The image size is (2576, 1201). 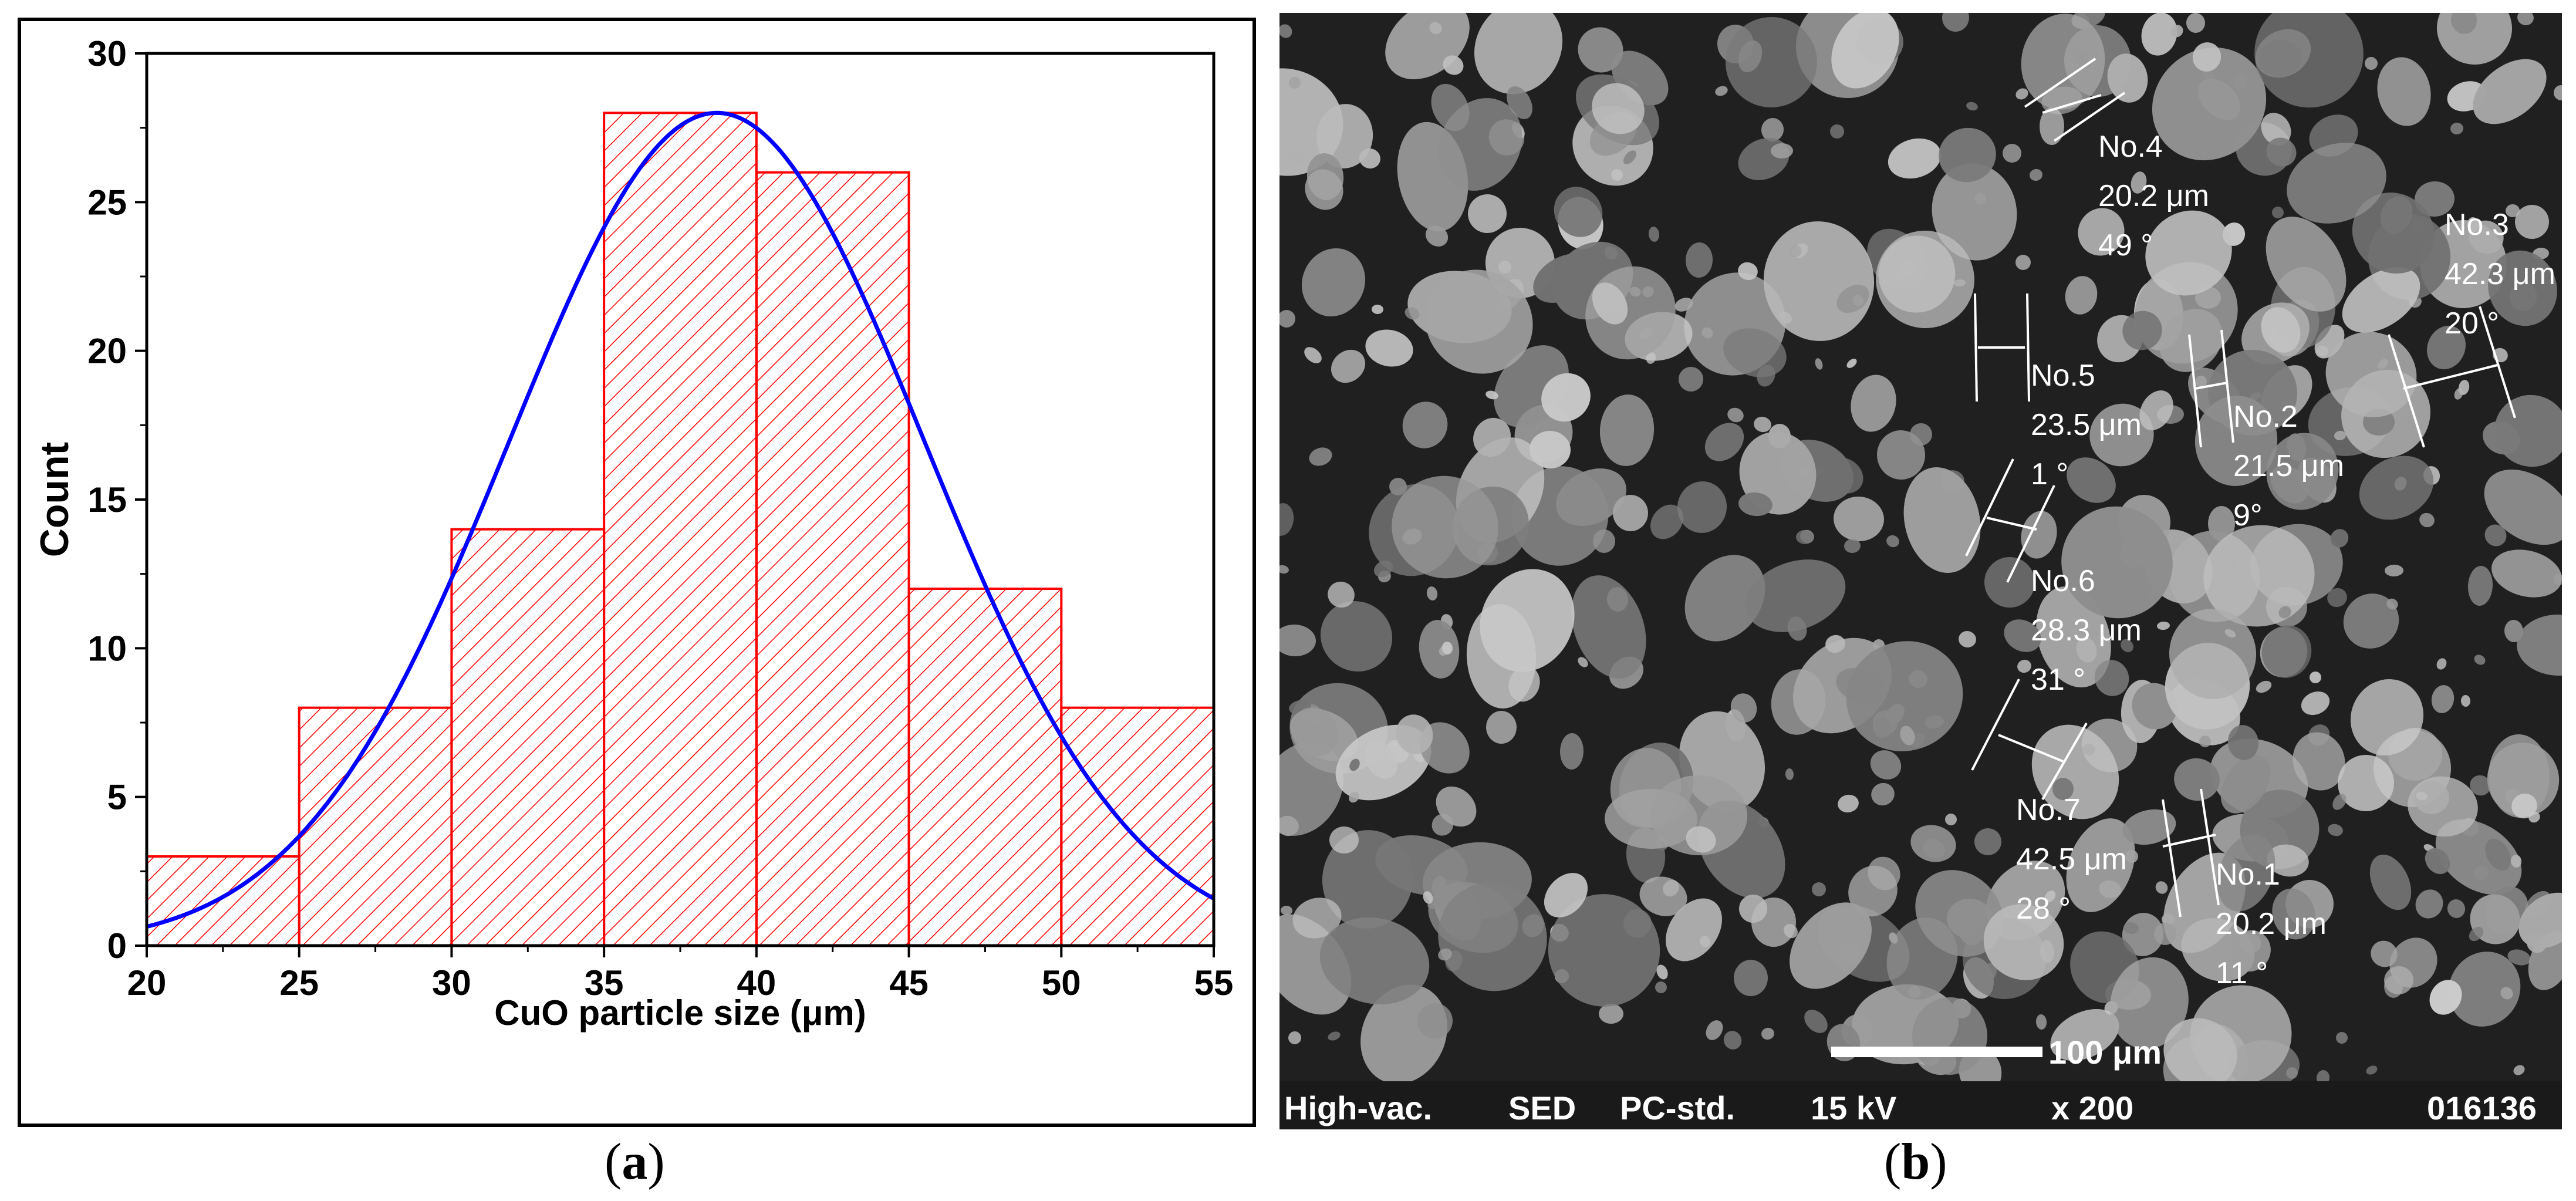 What do you see at coordinates (604, 983) in the screenshot?
I see `x-tick-label: 35` at bounding box center [604, 983].